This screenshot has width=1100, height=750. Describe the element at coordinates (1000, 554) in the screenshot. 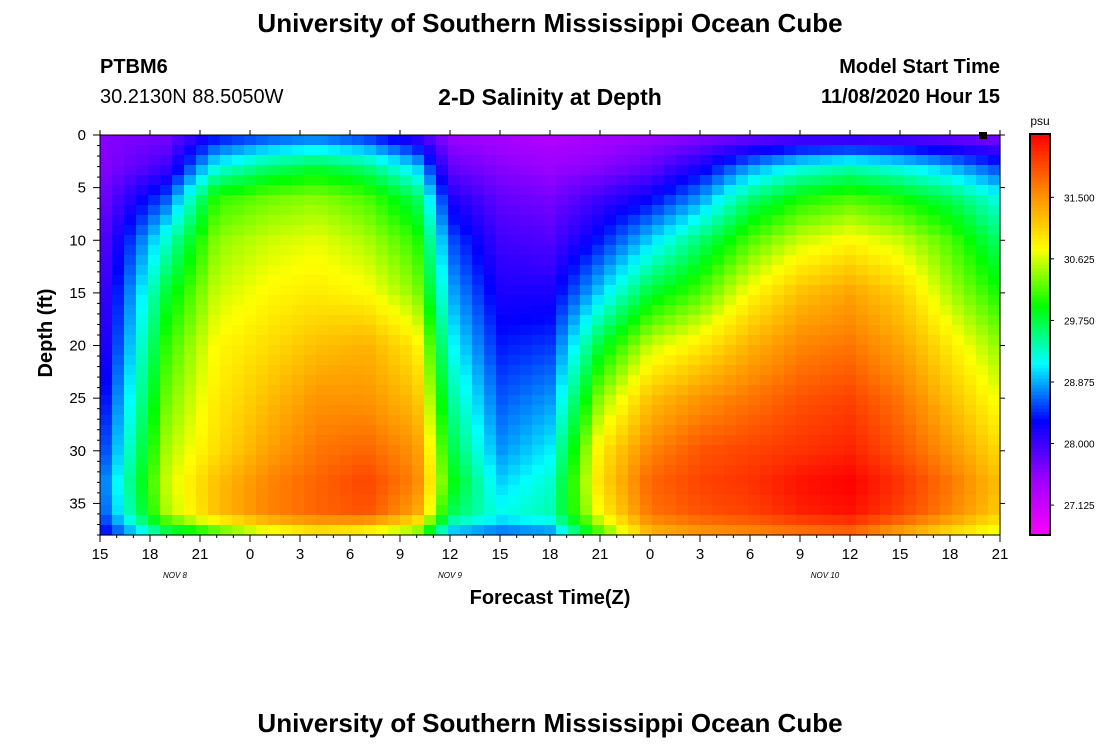

I see `x-tick-label: 21` at that location.